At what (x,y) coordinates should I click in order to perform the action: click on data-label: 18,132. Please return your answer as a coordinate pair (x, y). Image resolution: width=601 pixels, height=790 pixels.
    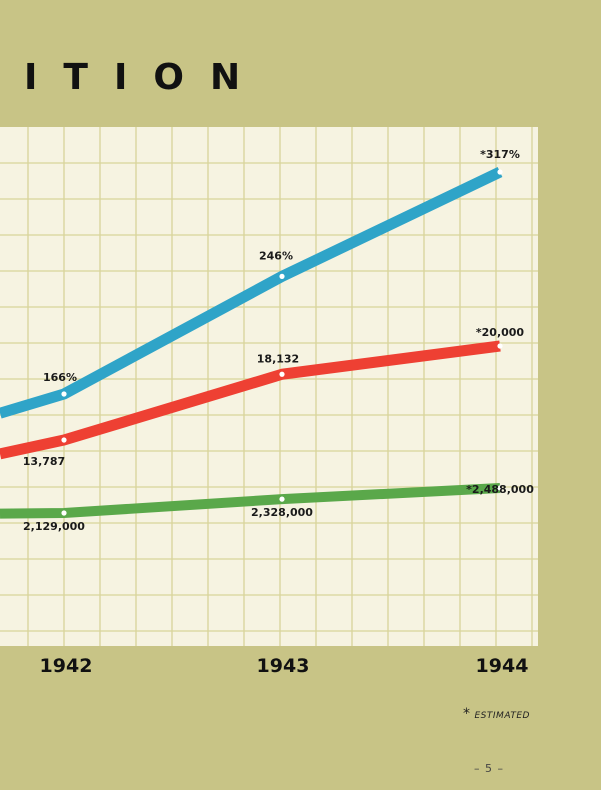
    Looking at the image, I should click on (278, 358).